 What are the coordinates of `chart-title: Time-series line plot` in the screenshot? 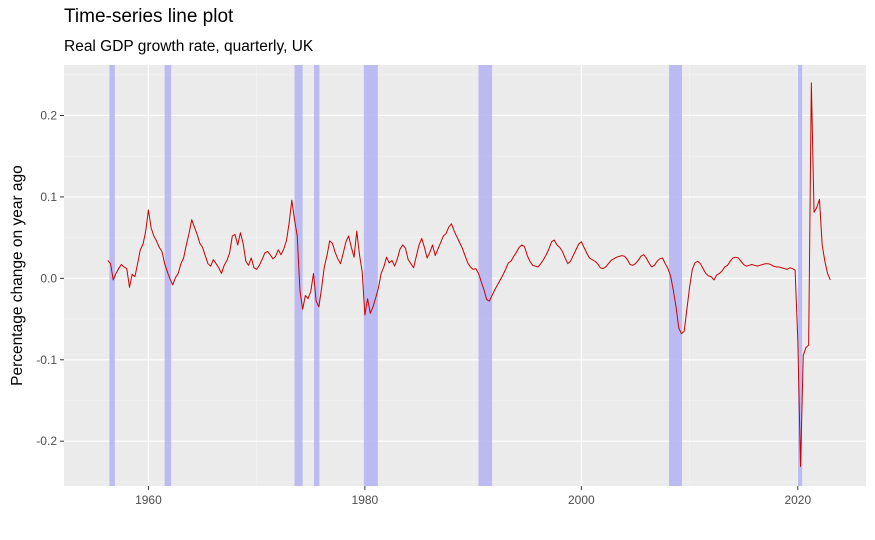 It's located at (149, 16).